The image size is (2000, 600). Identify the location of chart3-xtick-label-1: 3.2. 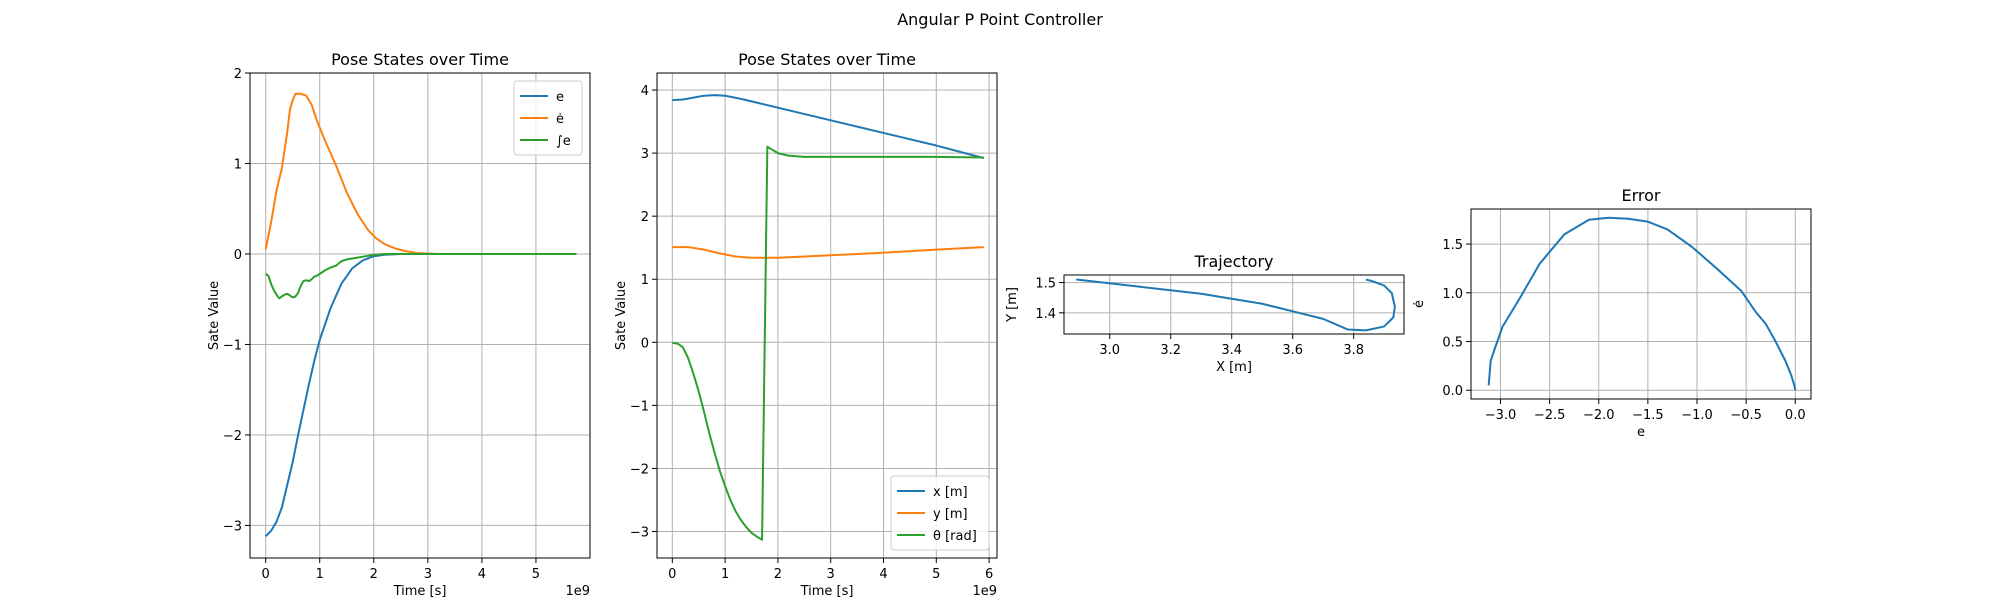
(1170, 350).